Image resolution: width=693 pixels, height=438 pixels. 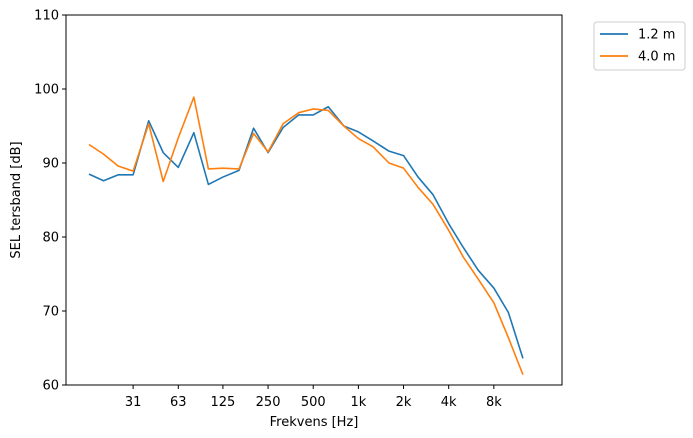 I want to click on y-tick-label: 110, so click(x=46, y=16).